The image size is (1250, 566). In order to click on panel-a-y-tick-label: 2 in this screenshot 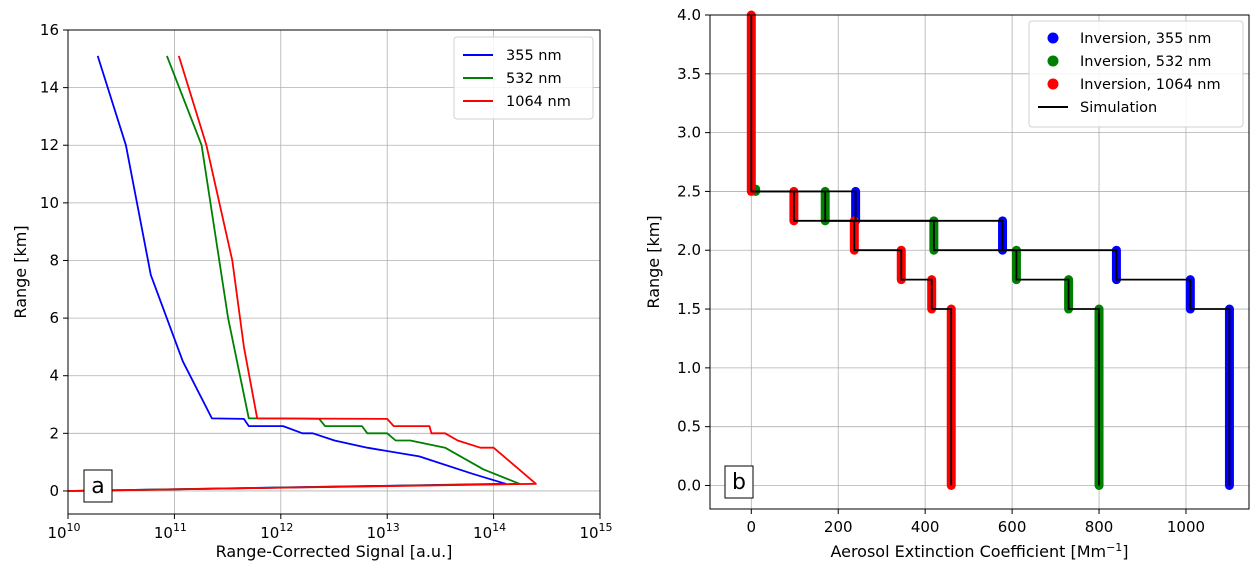, I will do `click(54, 433)`.